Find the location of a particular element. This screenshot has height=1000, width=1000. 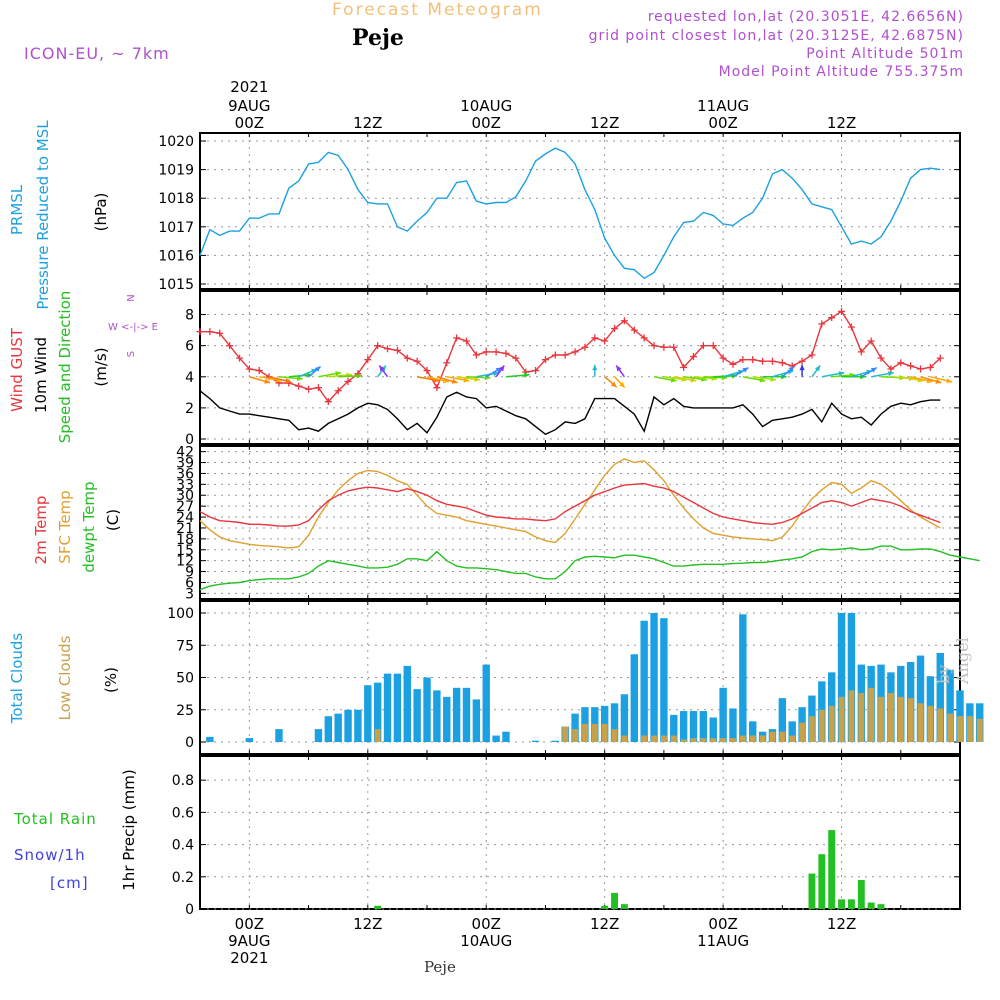

temperature-ytick-label: 3 is located at coordinates (189, 594).